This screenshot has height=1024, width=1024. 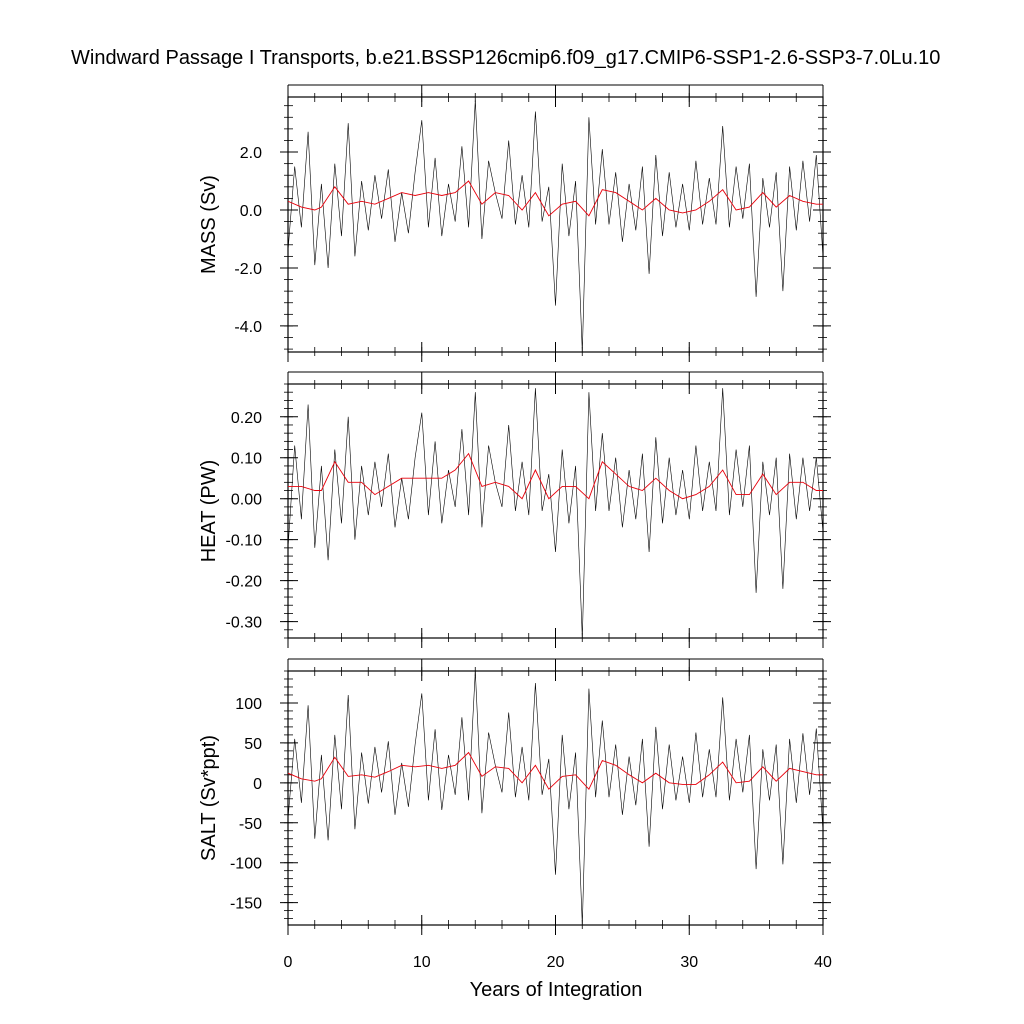 What do you see at coordinates (246, 418) in the screenshot?
I see `y-tick-label: 0.20` at bounding box center [246, 418].